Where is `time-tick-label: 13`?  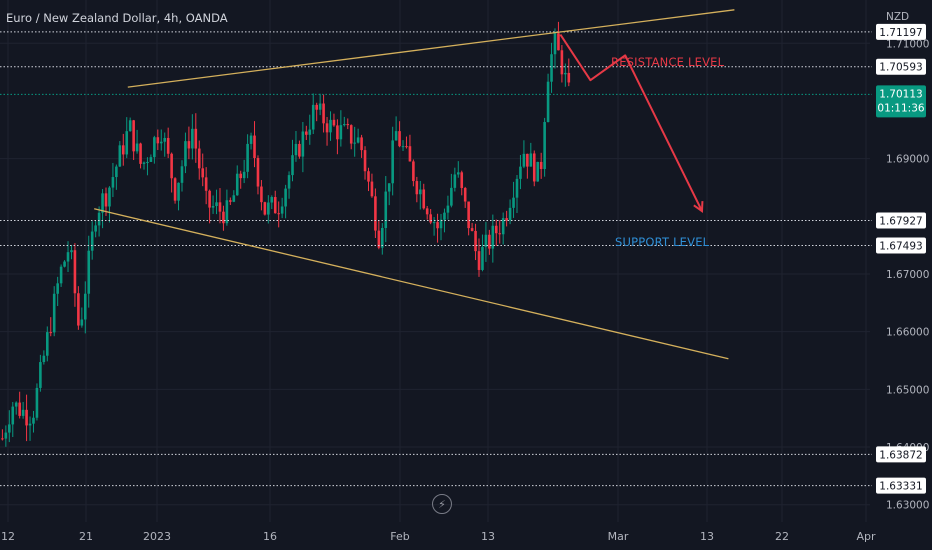
time-tick-label: 13 is located at coordinates (488, 536).